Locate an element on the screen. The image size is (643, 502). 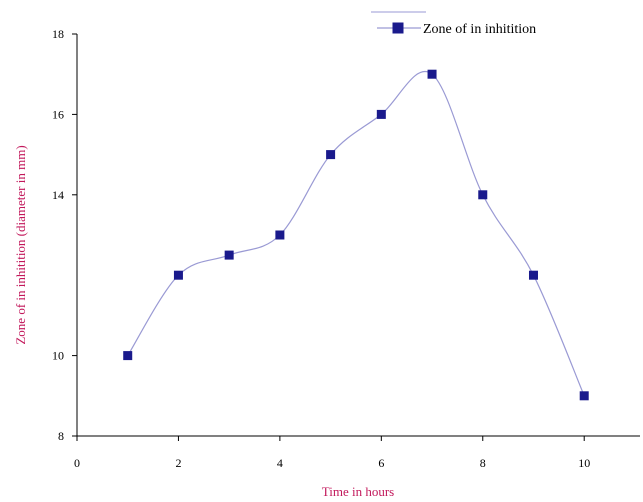
y-tick-label: 8 is located at coordinates (61, 436).